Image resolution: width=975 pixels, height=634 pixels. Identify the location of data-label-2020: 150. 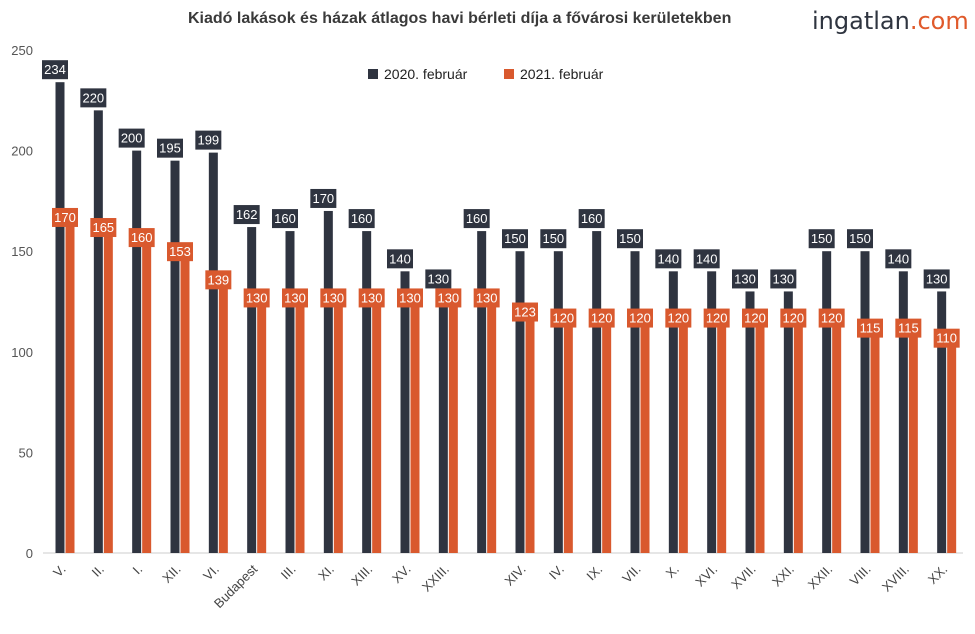
(515, 238).